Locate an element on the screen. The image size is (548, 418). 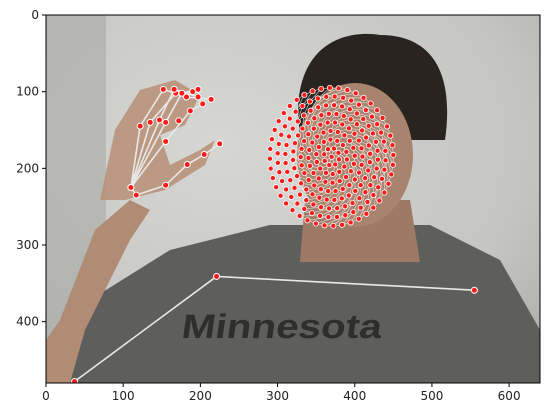
y-tick-label: 0 is located at coordinates (35, 15).